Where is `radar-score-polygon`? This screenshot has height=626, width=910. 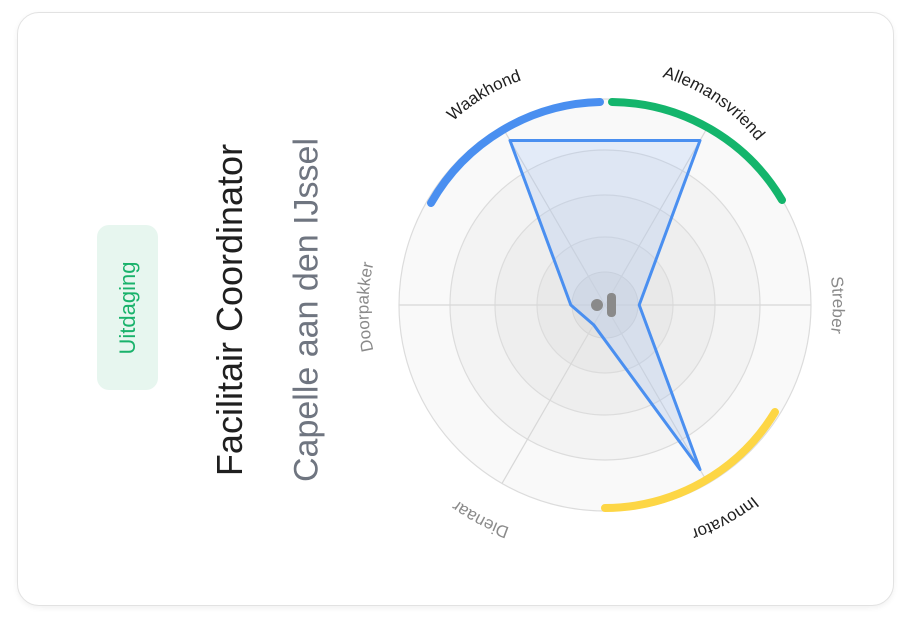
radar-score-polygon is located at coordinates (605, 305).